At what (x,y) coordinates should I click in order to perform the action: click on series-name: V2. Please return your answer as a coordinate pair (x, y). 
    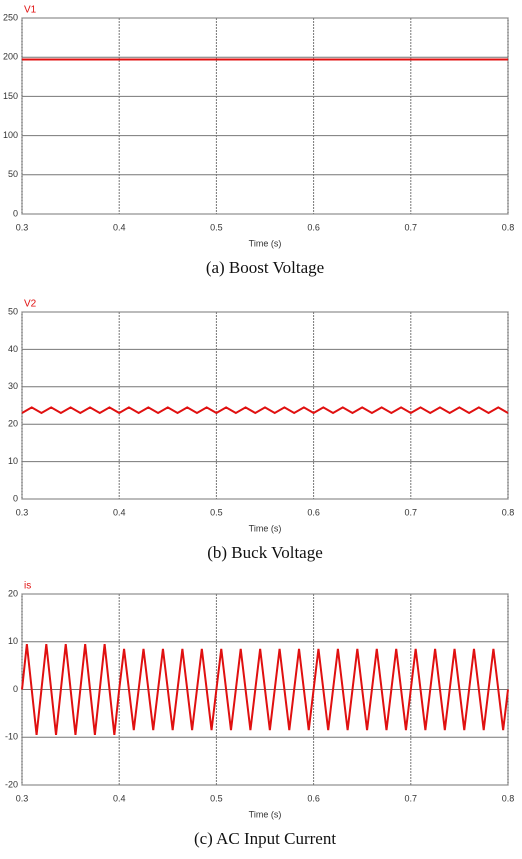
    Looking at the image, I should click on (30, 304).